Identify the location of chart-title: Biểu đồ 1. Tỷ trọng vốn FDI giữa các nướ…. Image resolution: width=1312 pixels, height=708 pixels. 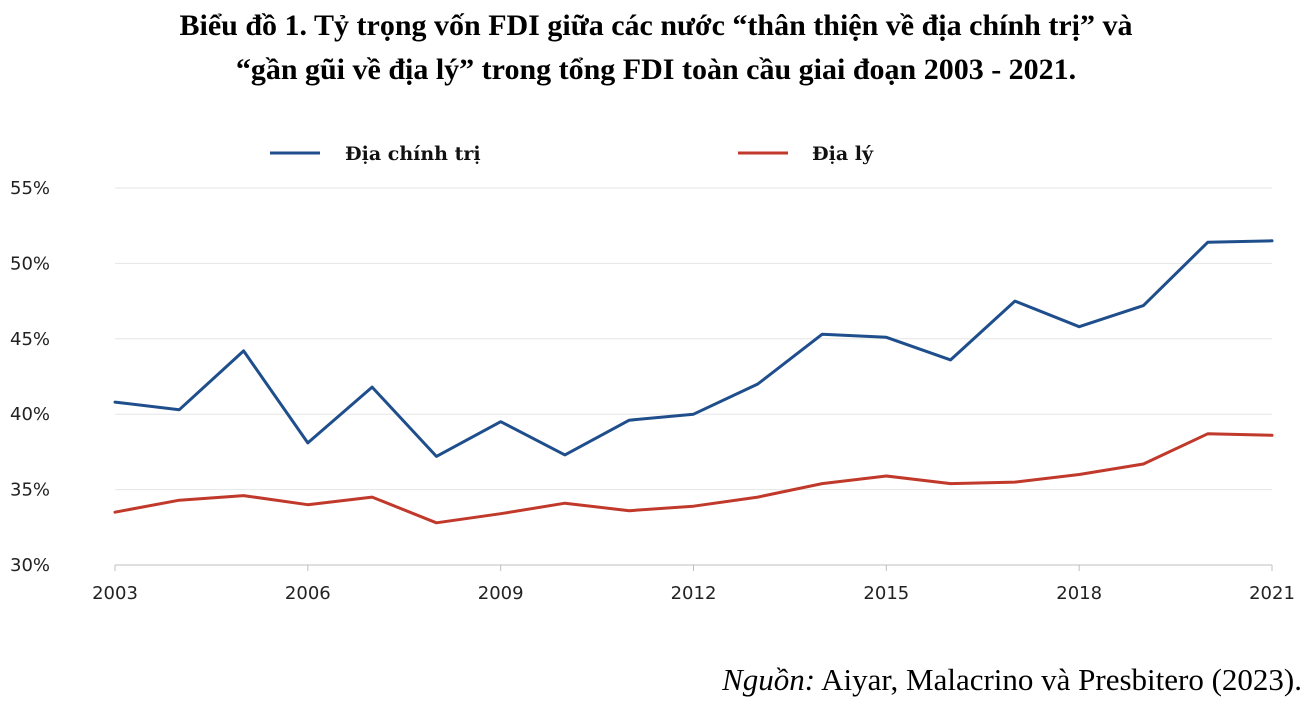
(656, 48).